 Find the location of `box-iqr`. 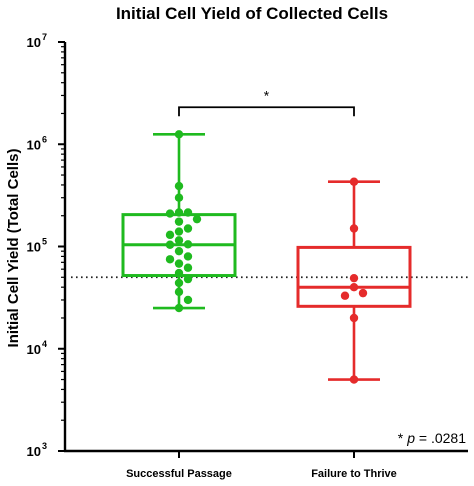

box-iqr is located at coordinates (354, 276).